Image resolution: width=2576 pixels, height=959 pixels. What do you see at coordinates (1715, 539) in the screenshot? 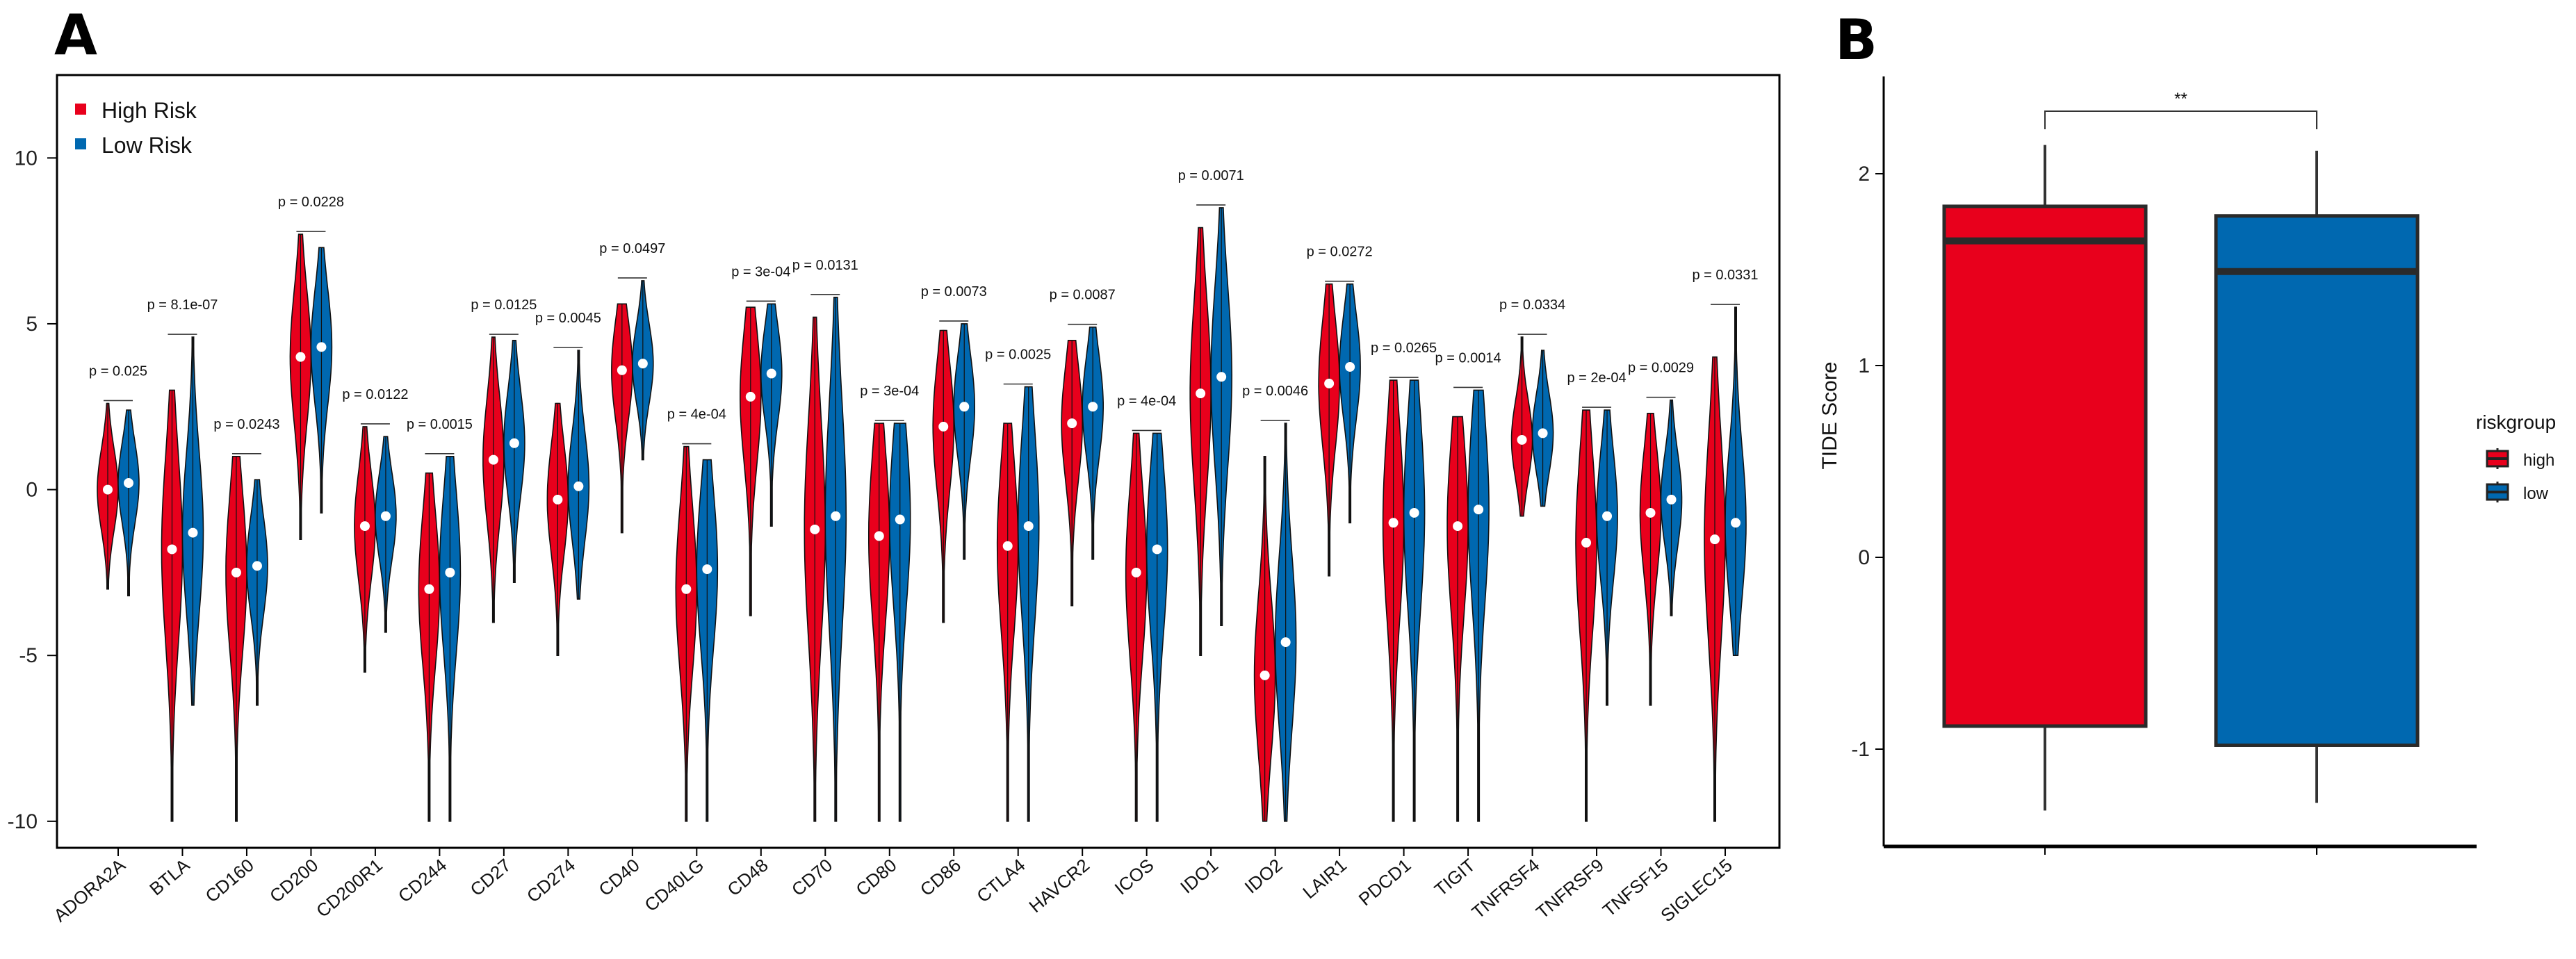
I see `median-point-siglec15-high` at bounding box center [1715, 539].